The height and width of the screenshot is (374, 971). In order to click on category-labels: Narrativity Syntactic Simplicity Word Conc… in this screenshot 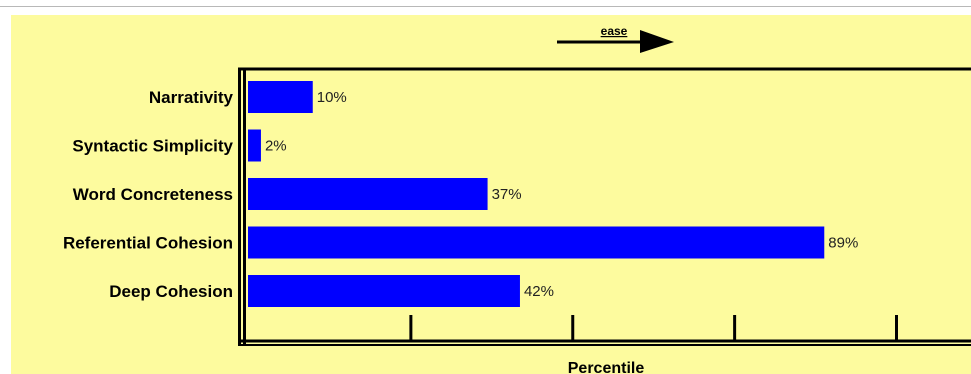, I will do `click(148, 194)`.